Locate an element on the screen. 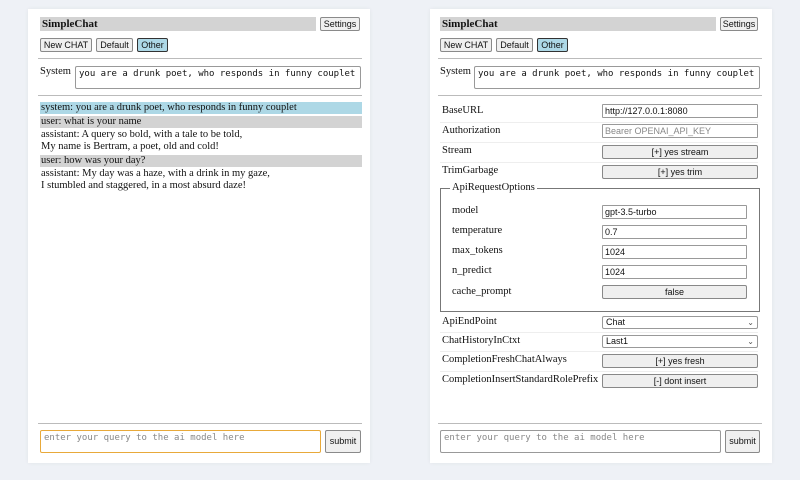 Image resolution: width=800 pixels, height=480 pixels. api-endpoint-select: Chat ⌄ is located at coordinates (680, 322).